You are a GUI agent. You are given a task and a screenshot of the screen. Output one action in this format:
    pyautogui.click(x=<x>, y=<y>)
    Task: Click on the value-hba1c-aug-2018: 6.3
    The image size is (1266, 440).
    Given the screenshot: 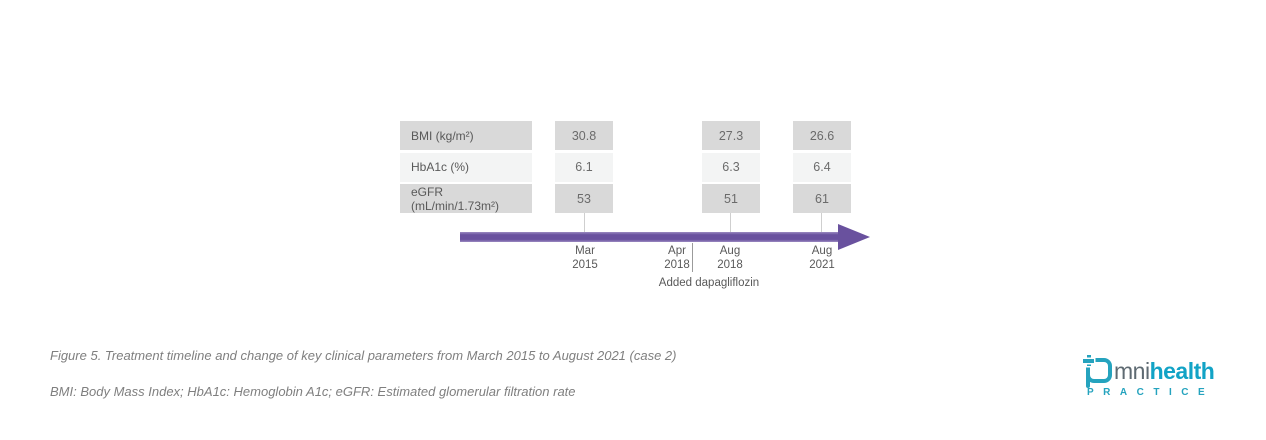 What is the action you would take?
    pyautogui.click(x=731, y=167)
    